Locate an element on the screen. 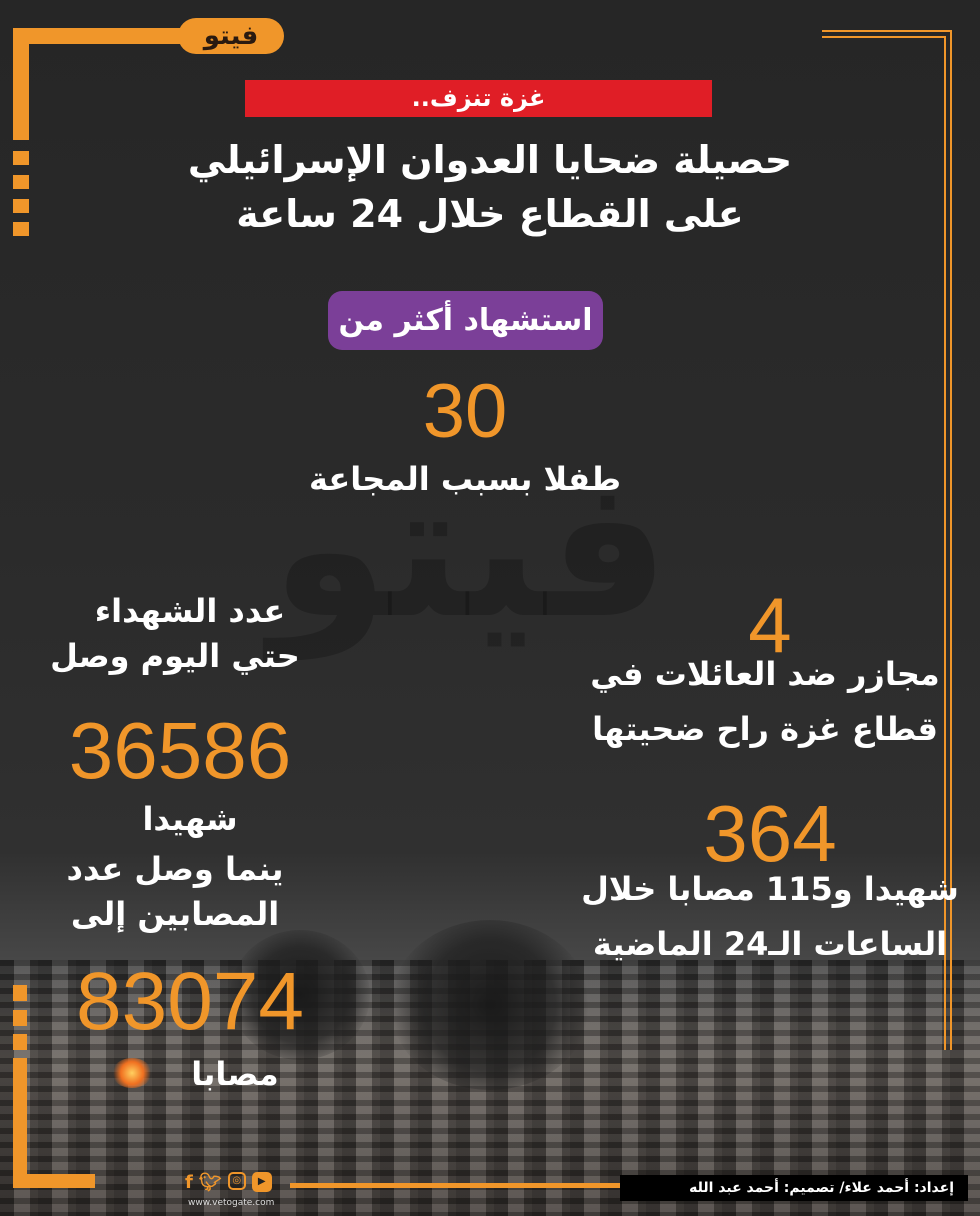 The image size is (980, 1216). children-caption: طفلا بسبب المجاعة is located at coordinates (465, 479).